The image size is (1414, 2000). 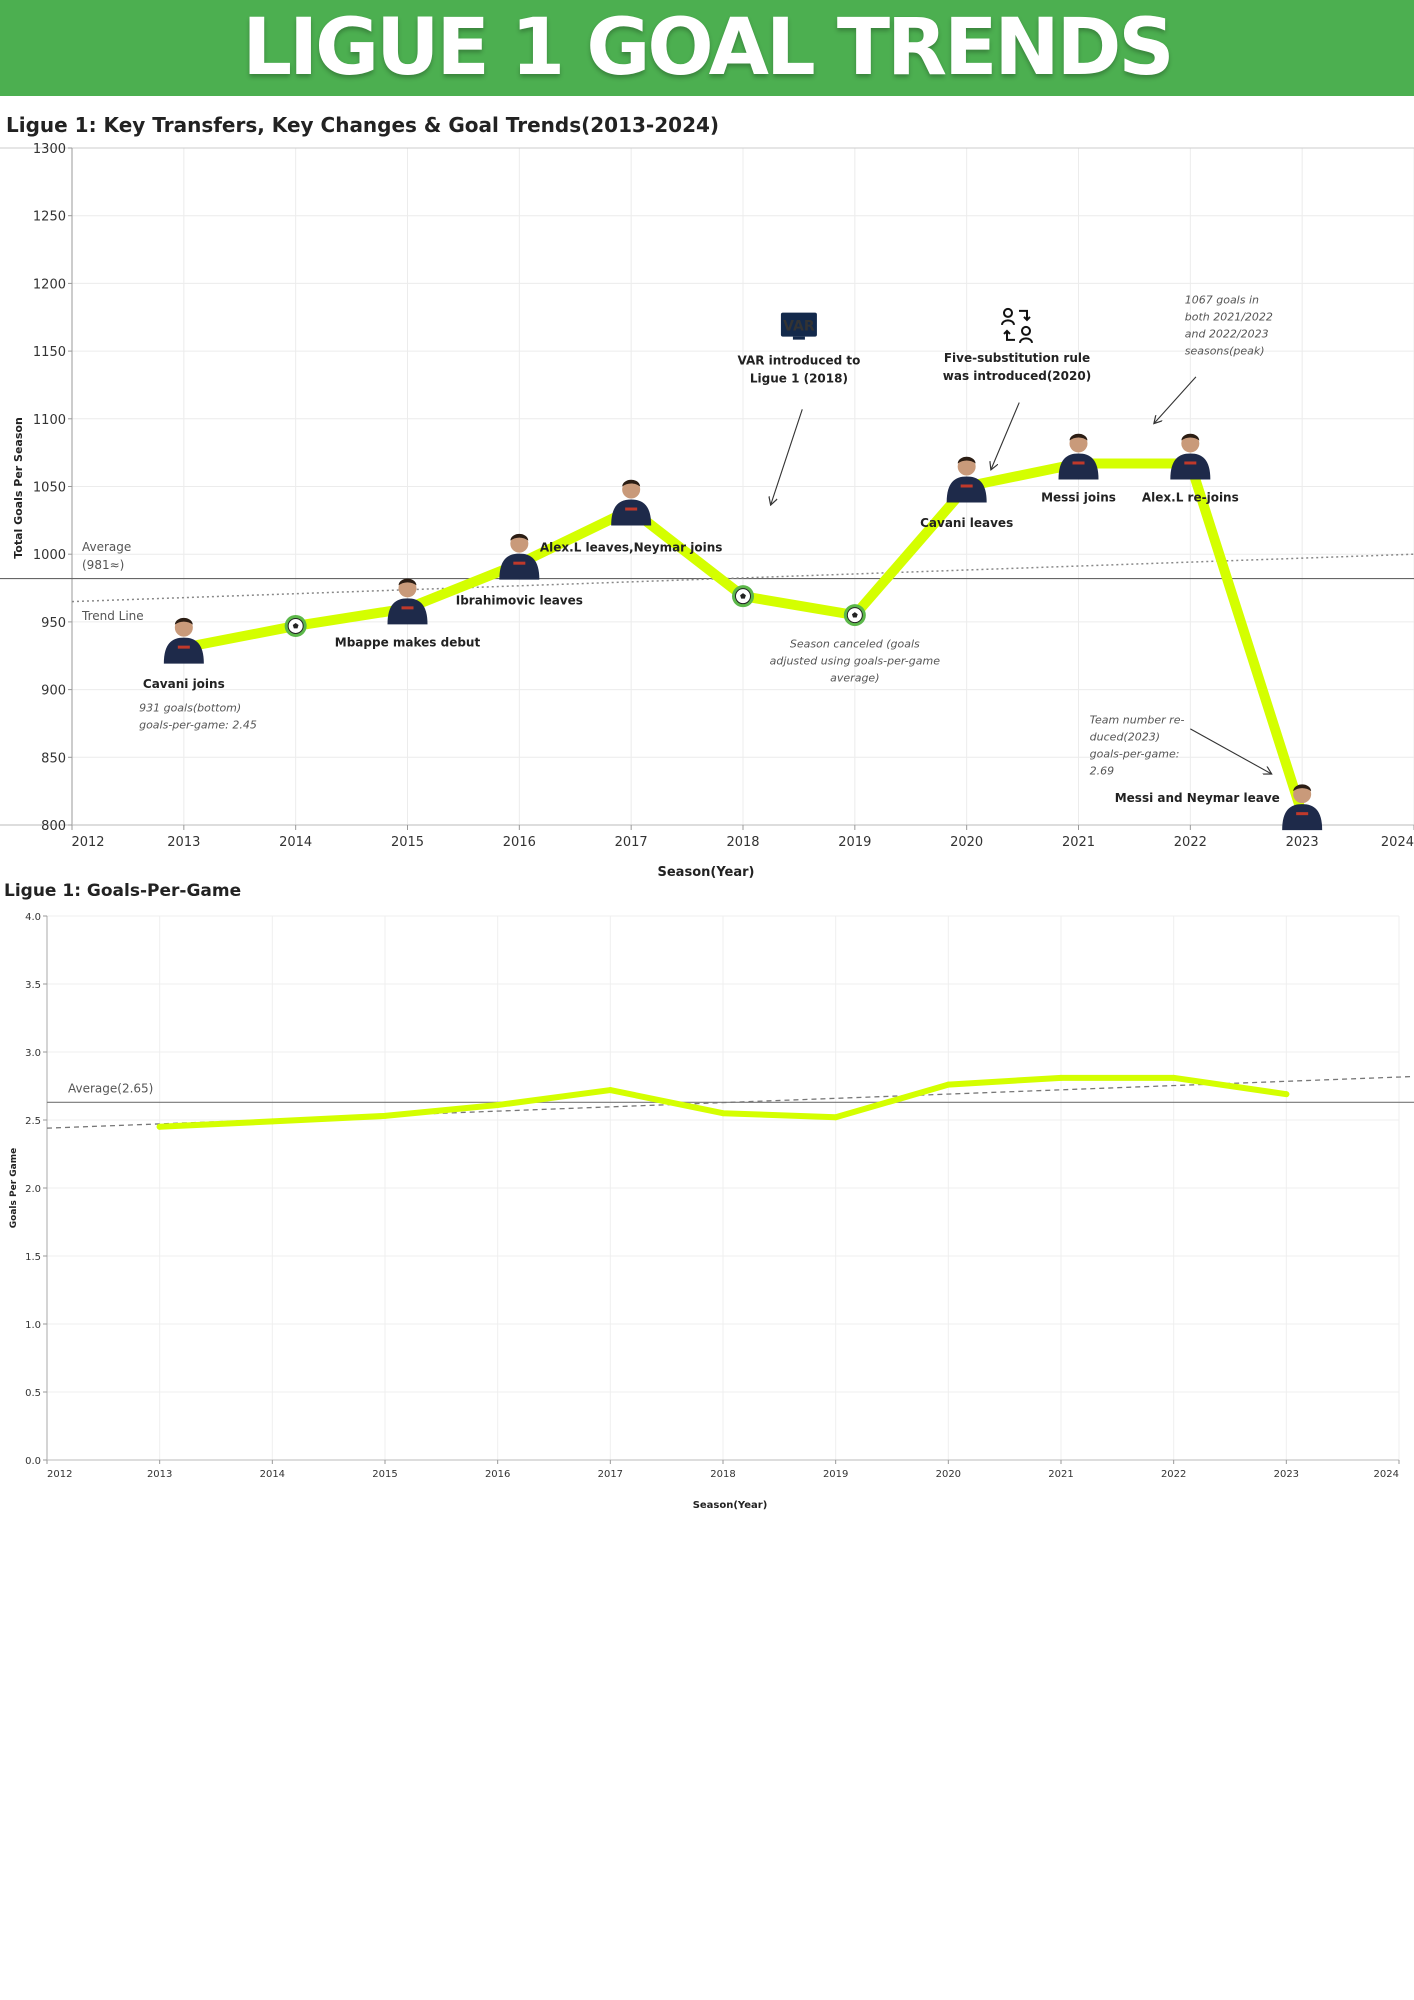 What do you see at coordinates (49, 420) in the screenshot?
I see `y-tick-label: 1100` at bounding box center [49, 420].